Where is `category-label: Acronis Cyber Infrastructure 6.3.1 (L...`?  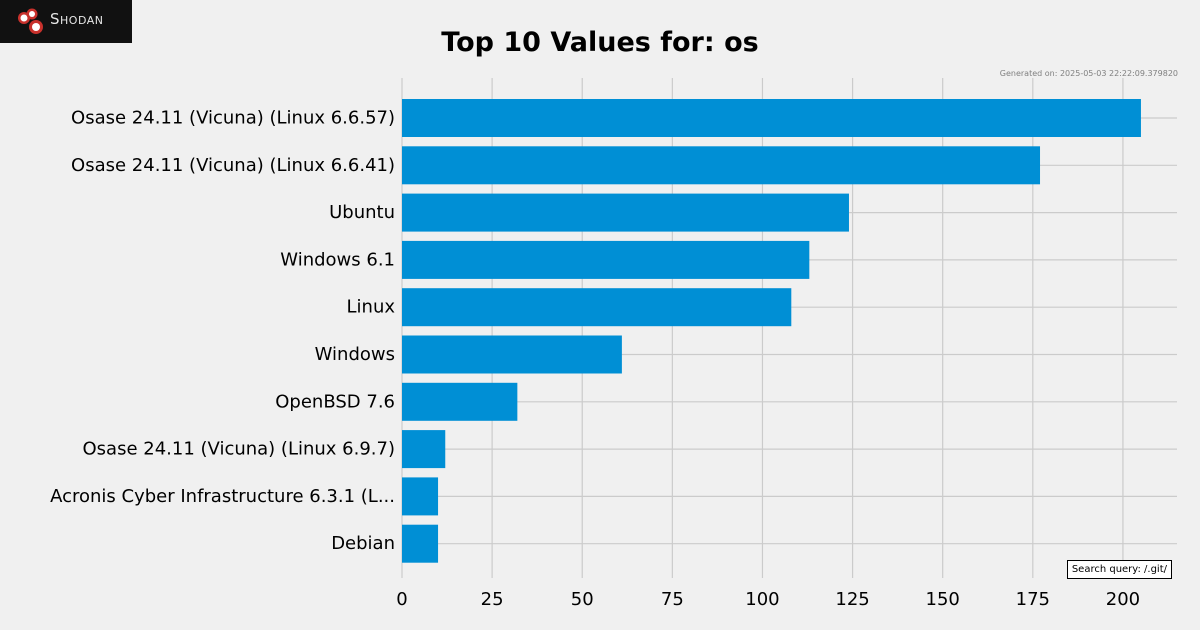
category-label: Acronis Cyber Infrastructure 6.3.1 (L... is located at coordinates (222, 496).